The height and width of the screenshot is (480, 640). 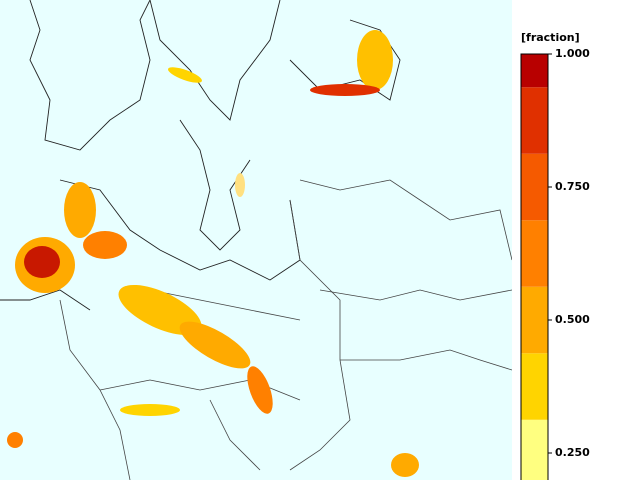 I want to click on colorbar-frame, so click(x=534, y=266).